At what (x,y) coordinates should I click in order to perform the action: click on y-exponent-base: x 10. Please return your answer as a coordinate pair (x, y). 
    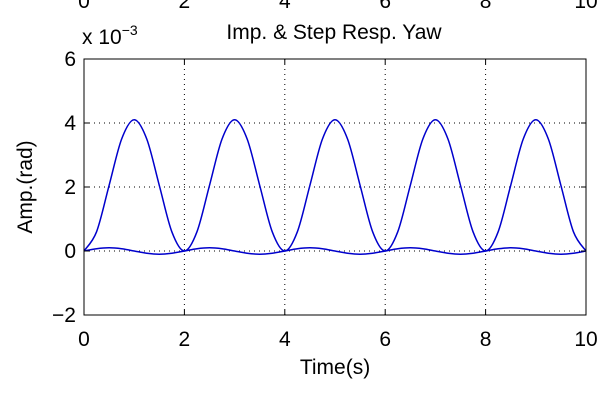
    Looking at the image, I should click on (102, 37).